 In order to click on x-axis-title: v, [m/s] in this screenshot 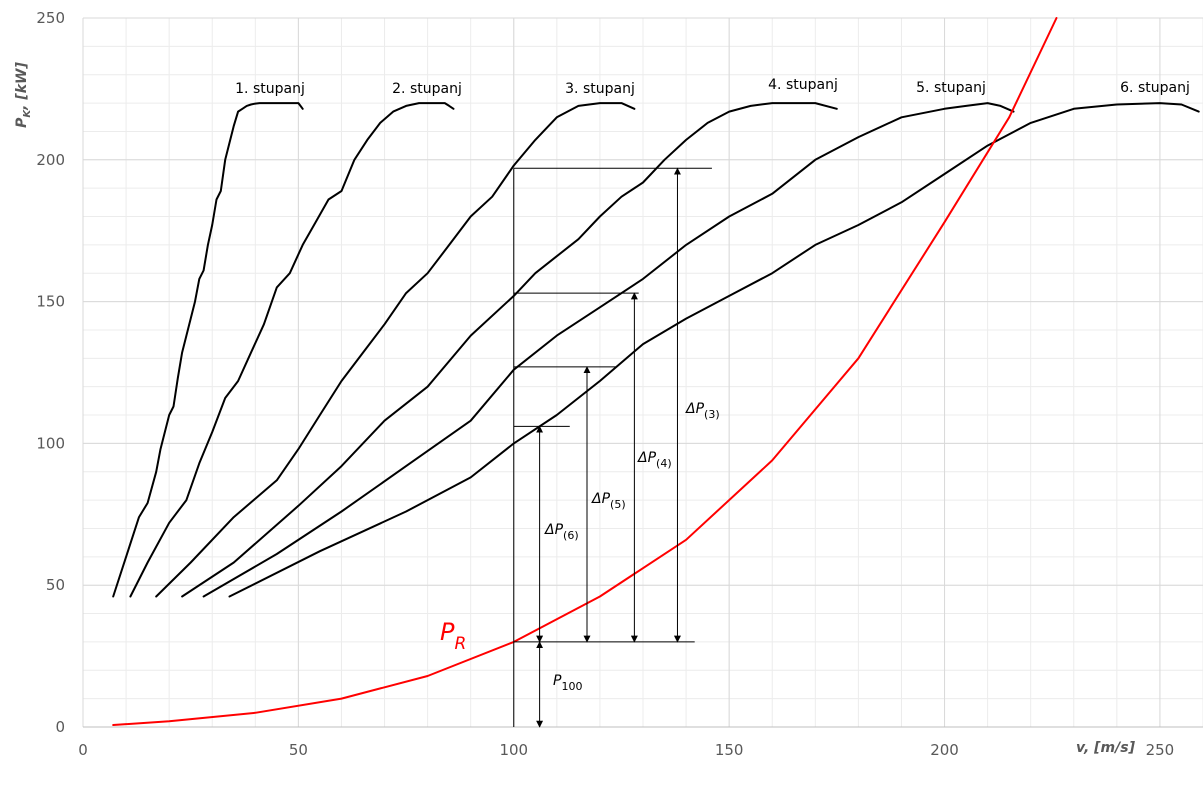, I will do `click(1106, 748)`.